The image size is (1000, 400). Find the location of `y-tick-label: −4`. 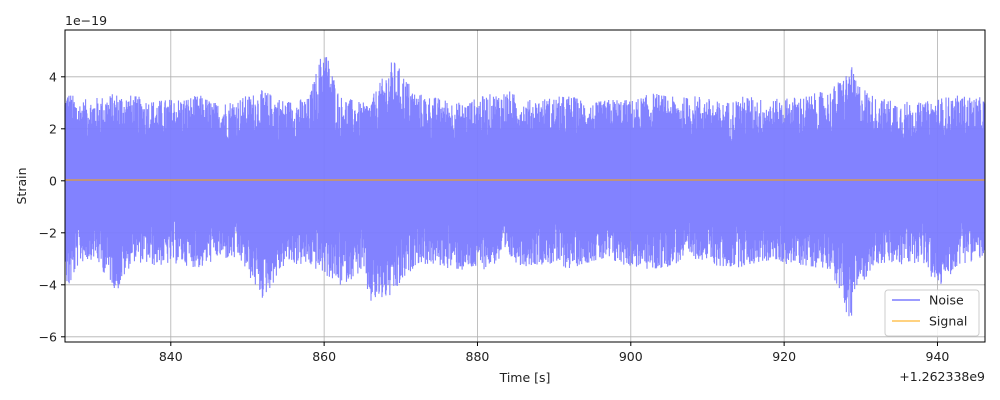

y-tick-label: −4 is located at coordinates (48, 284).